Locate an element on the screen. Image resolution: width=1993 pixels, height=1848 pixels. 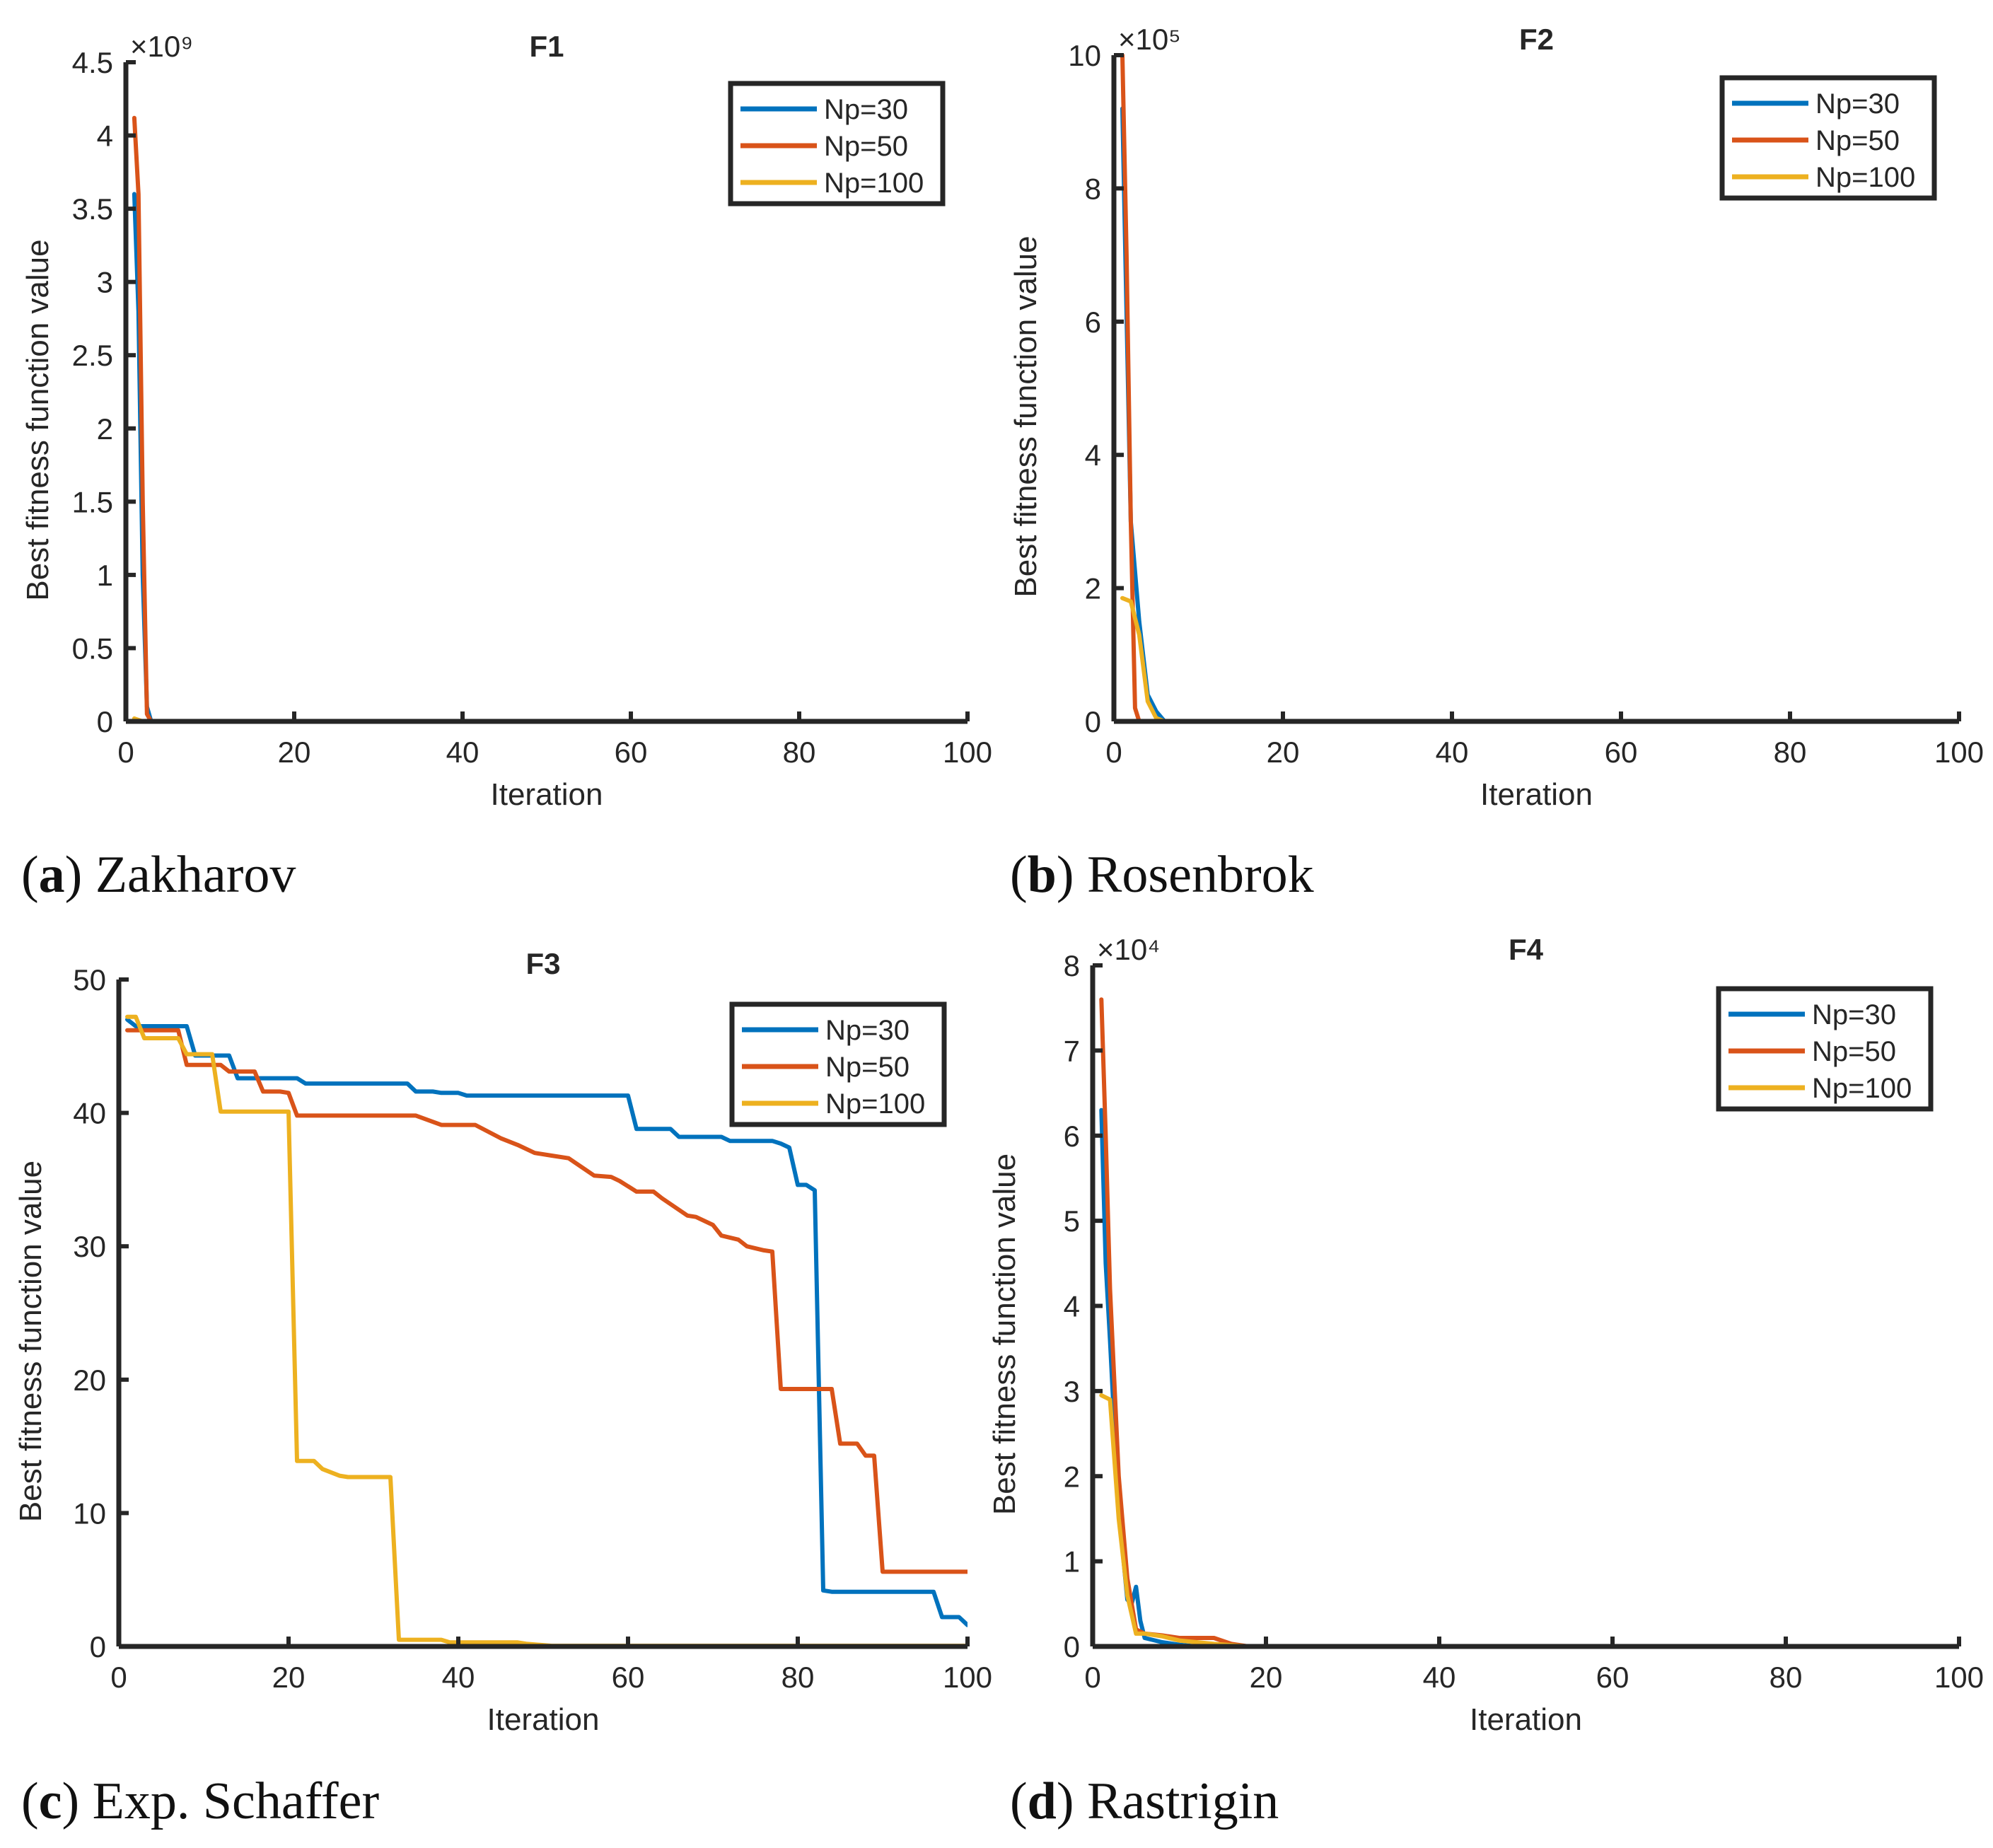
p3-legend: Np=30 Np=50 Np=100 is located at coordinates (838, 1064).